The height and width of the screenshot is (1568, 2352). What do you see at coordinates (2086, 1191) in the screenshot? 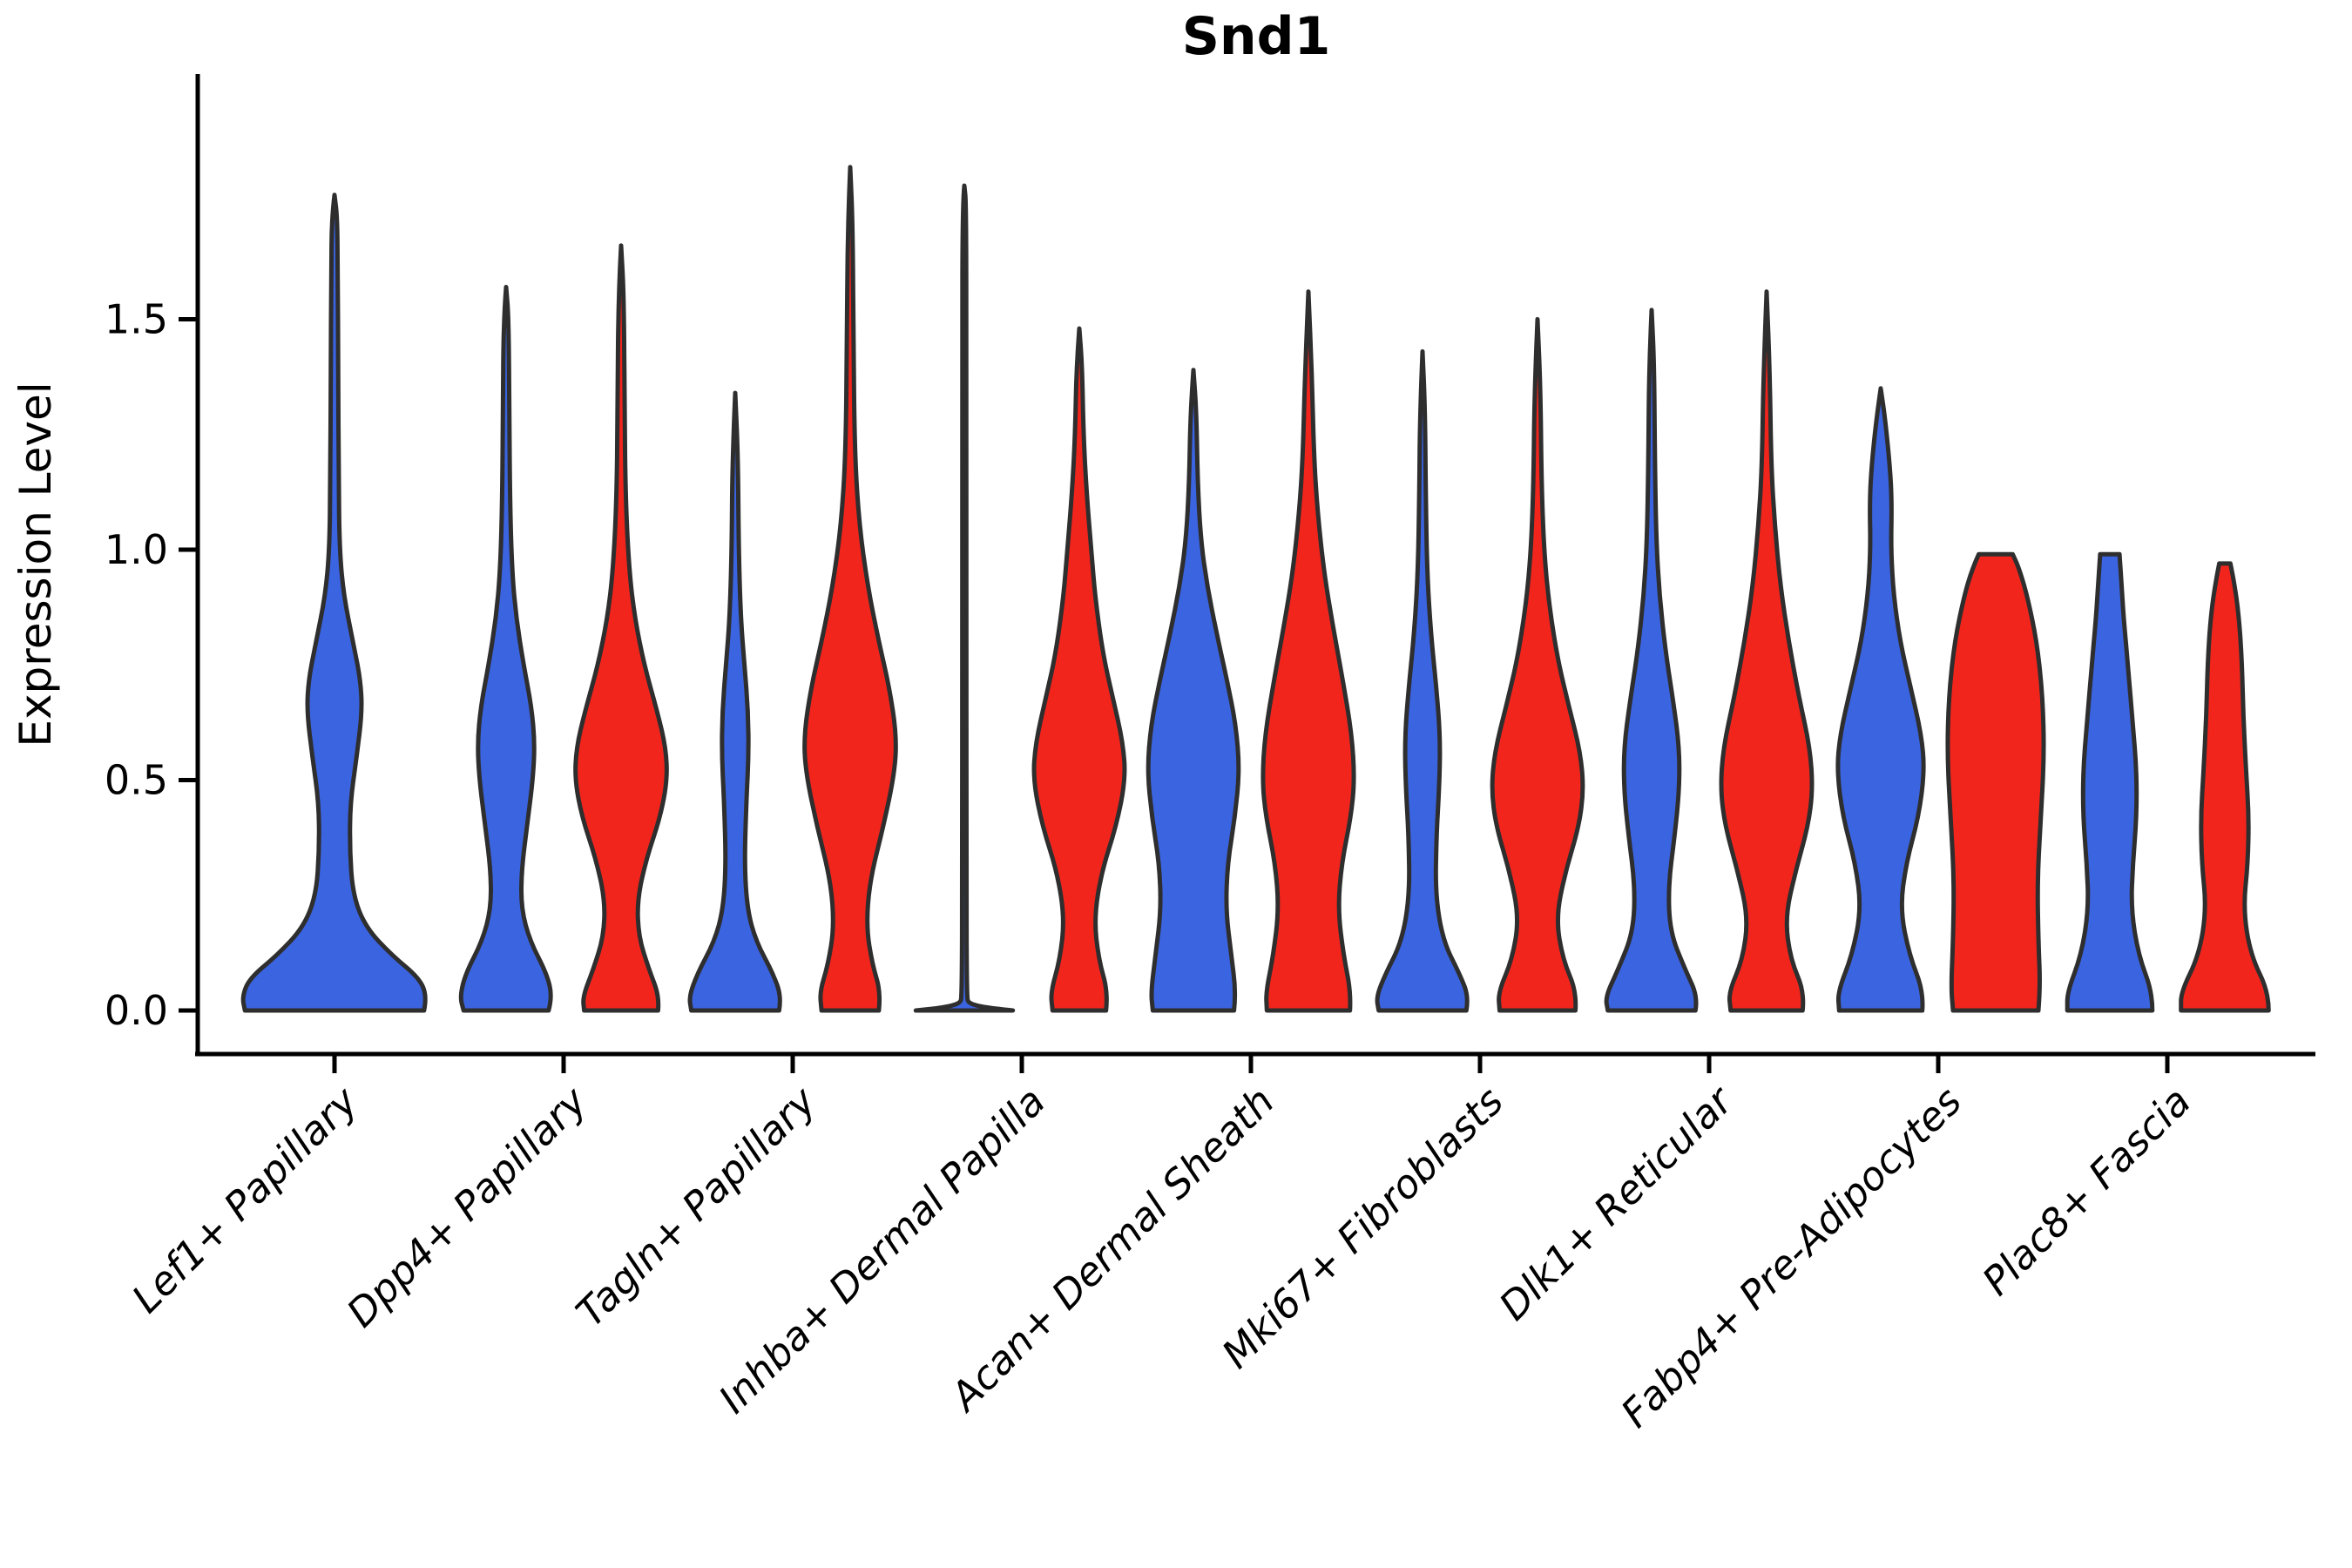
I see `x-tick-label-plac8-fascia: Plac8+ Fascia` at bounding box center [2086, 1191].